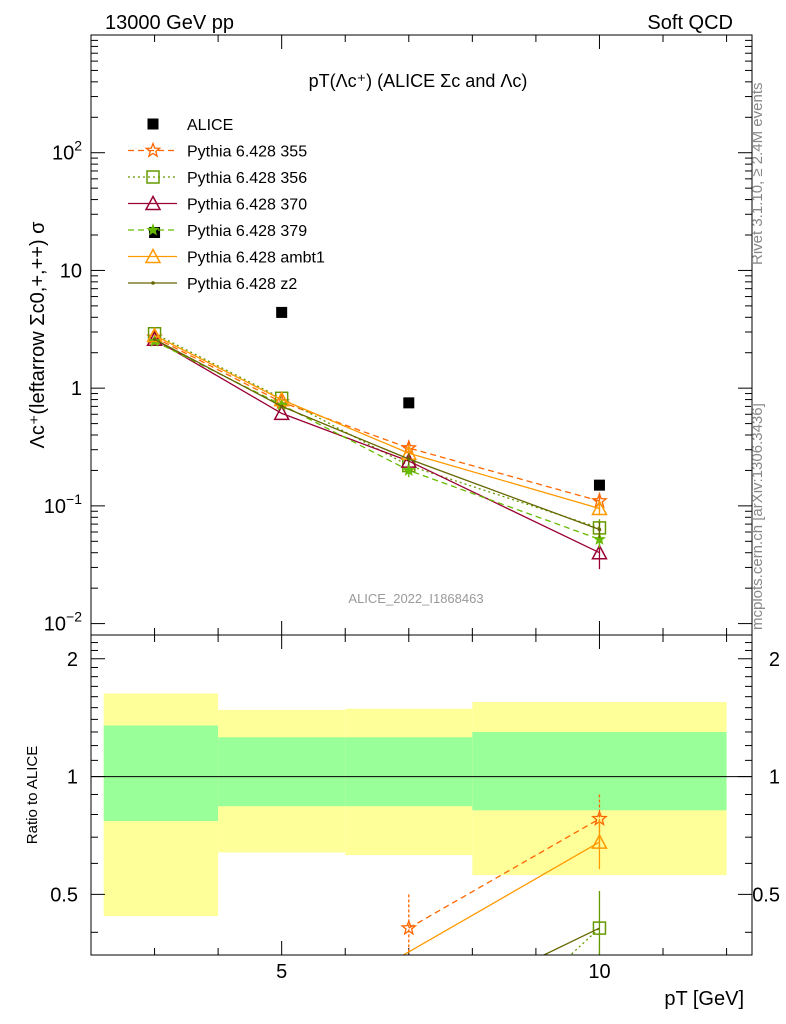  I want to click on y-tick-label: 1, so click(76, 389).